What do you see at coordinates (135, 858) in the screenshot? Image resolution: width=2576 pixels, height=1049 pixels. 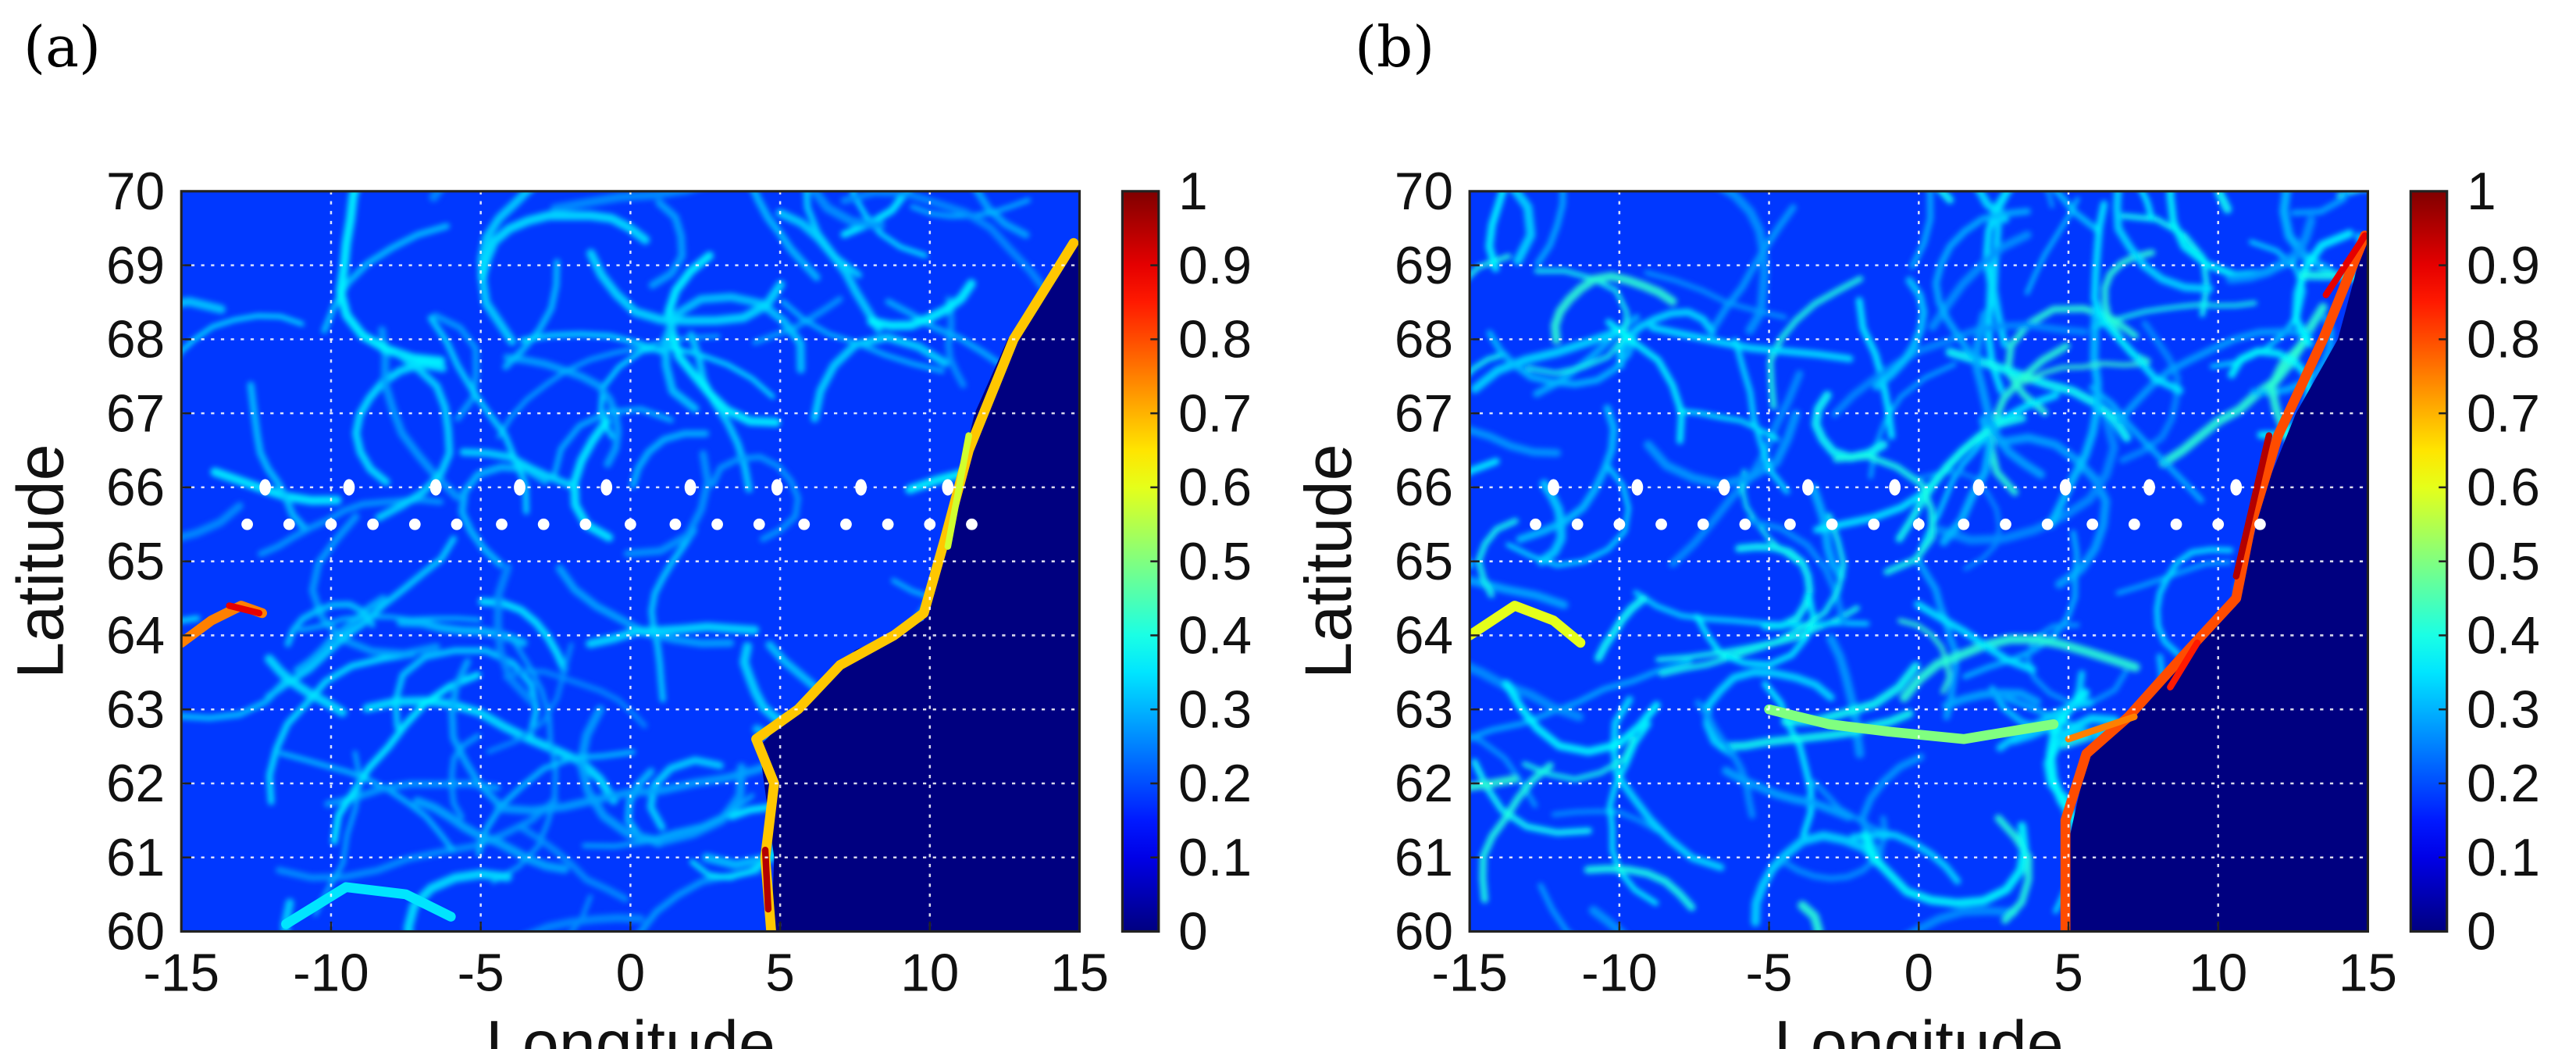 I see `y-tick-label: 61` at bounding box center [135, 858].